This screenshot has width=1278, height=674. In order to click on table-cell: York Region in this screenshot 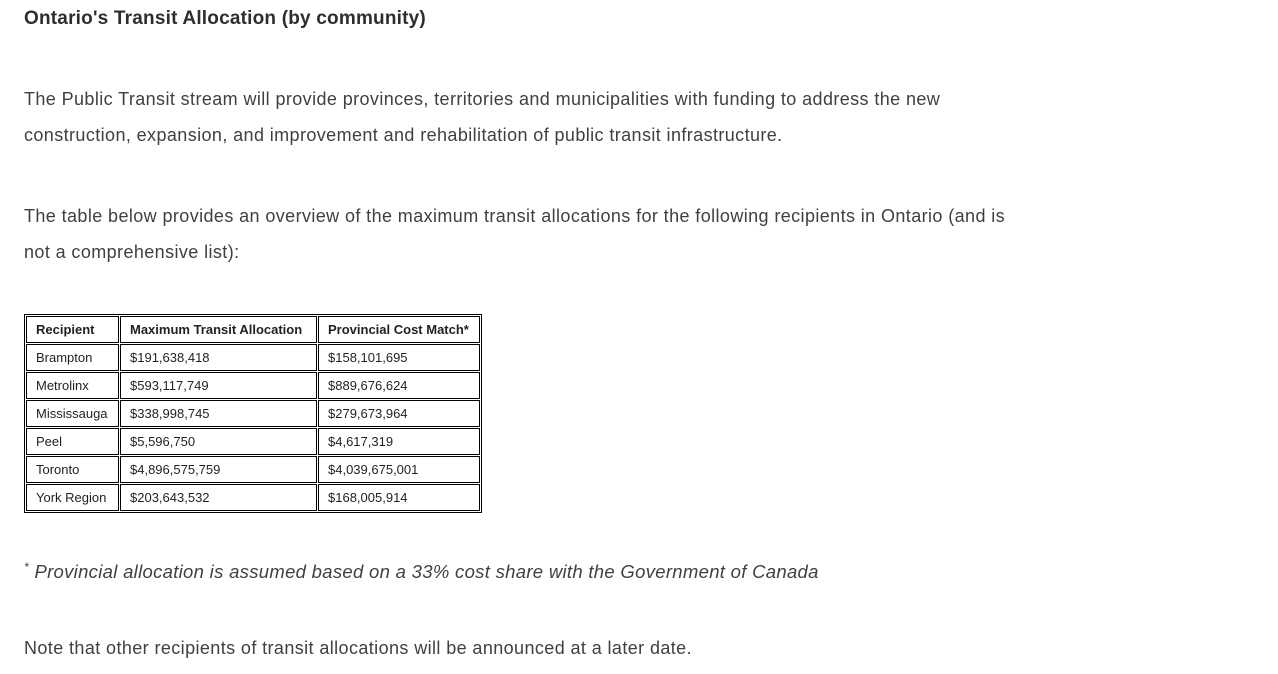, I will do `click(72, 497)`.